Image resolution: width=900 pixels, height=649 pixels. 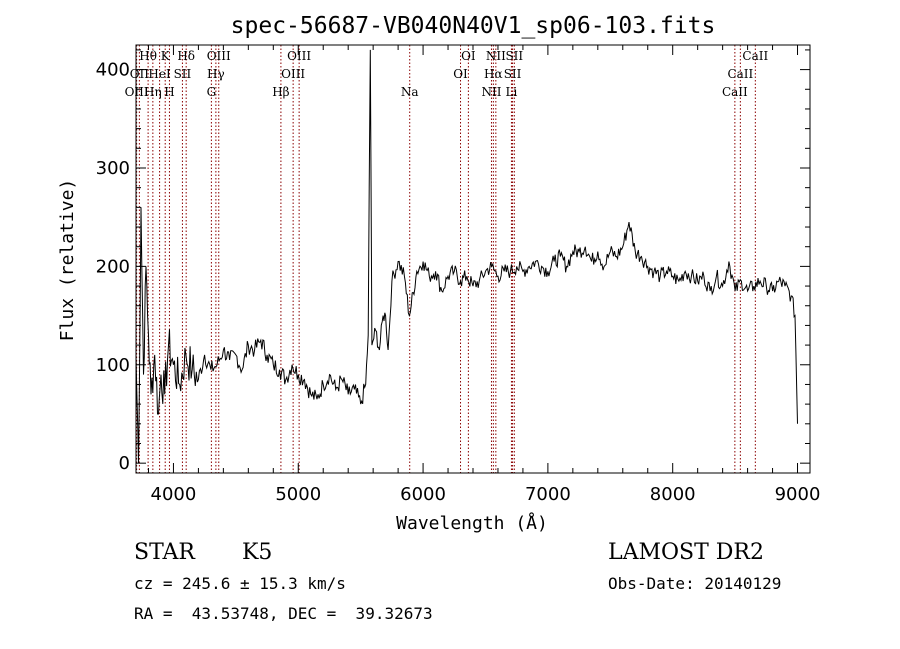 What do you see at coordinates (548, 494) in the screenshot?
I see `x-tick-label: 7000` at bounding box center [548, 494].